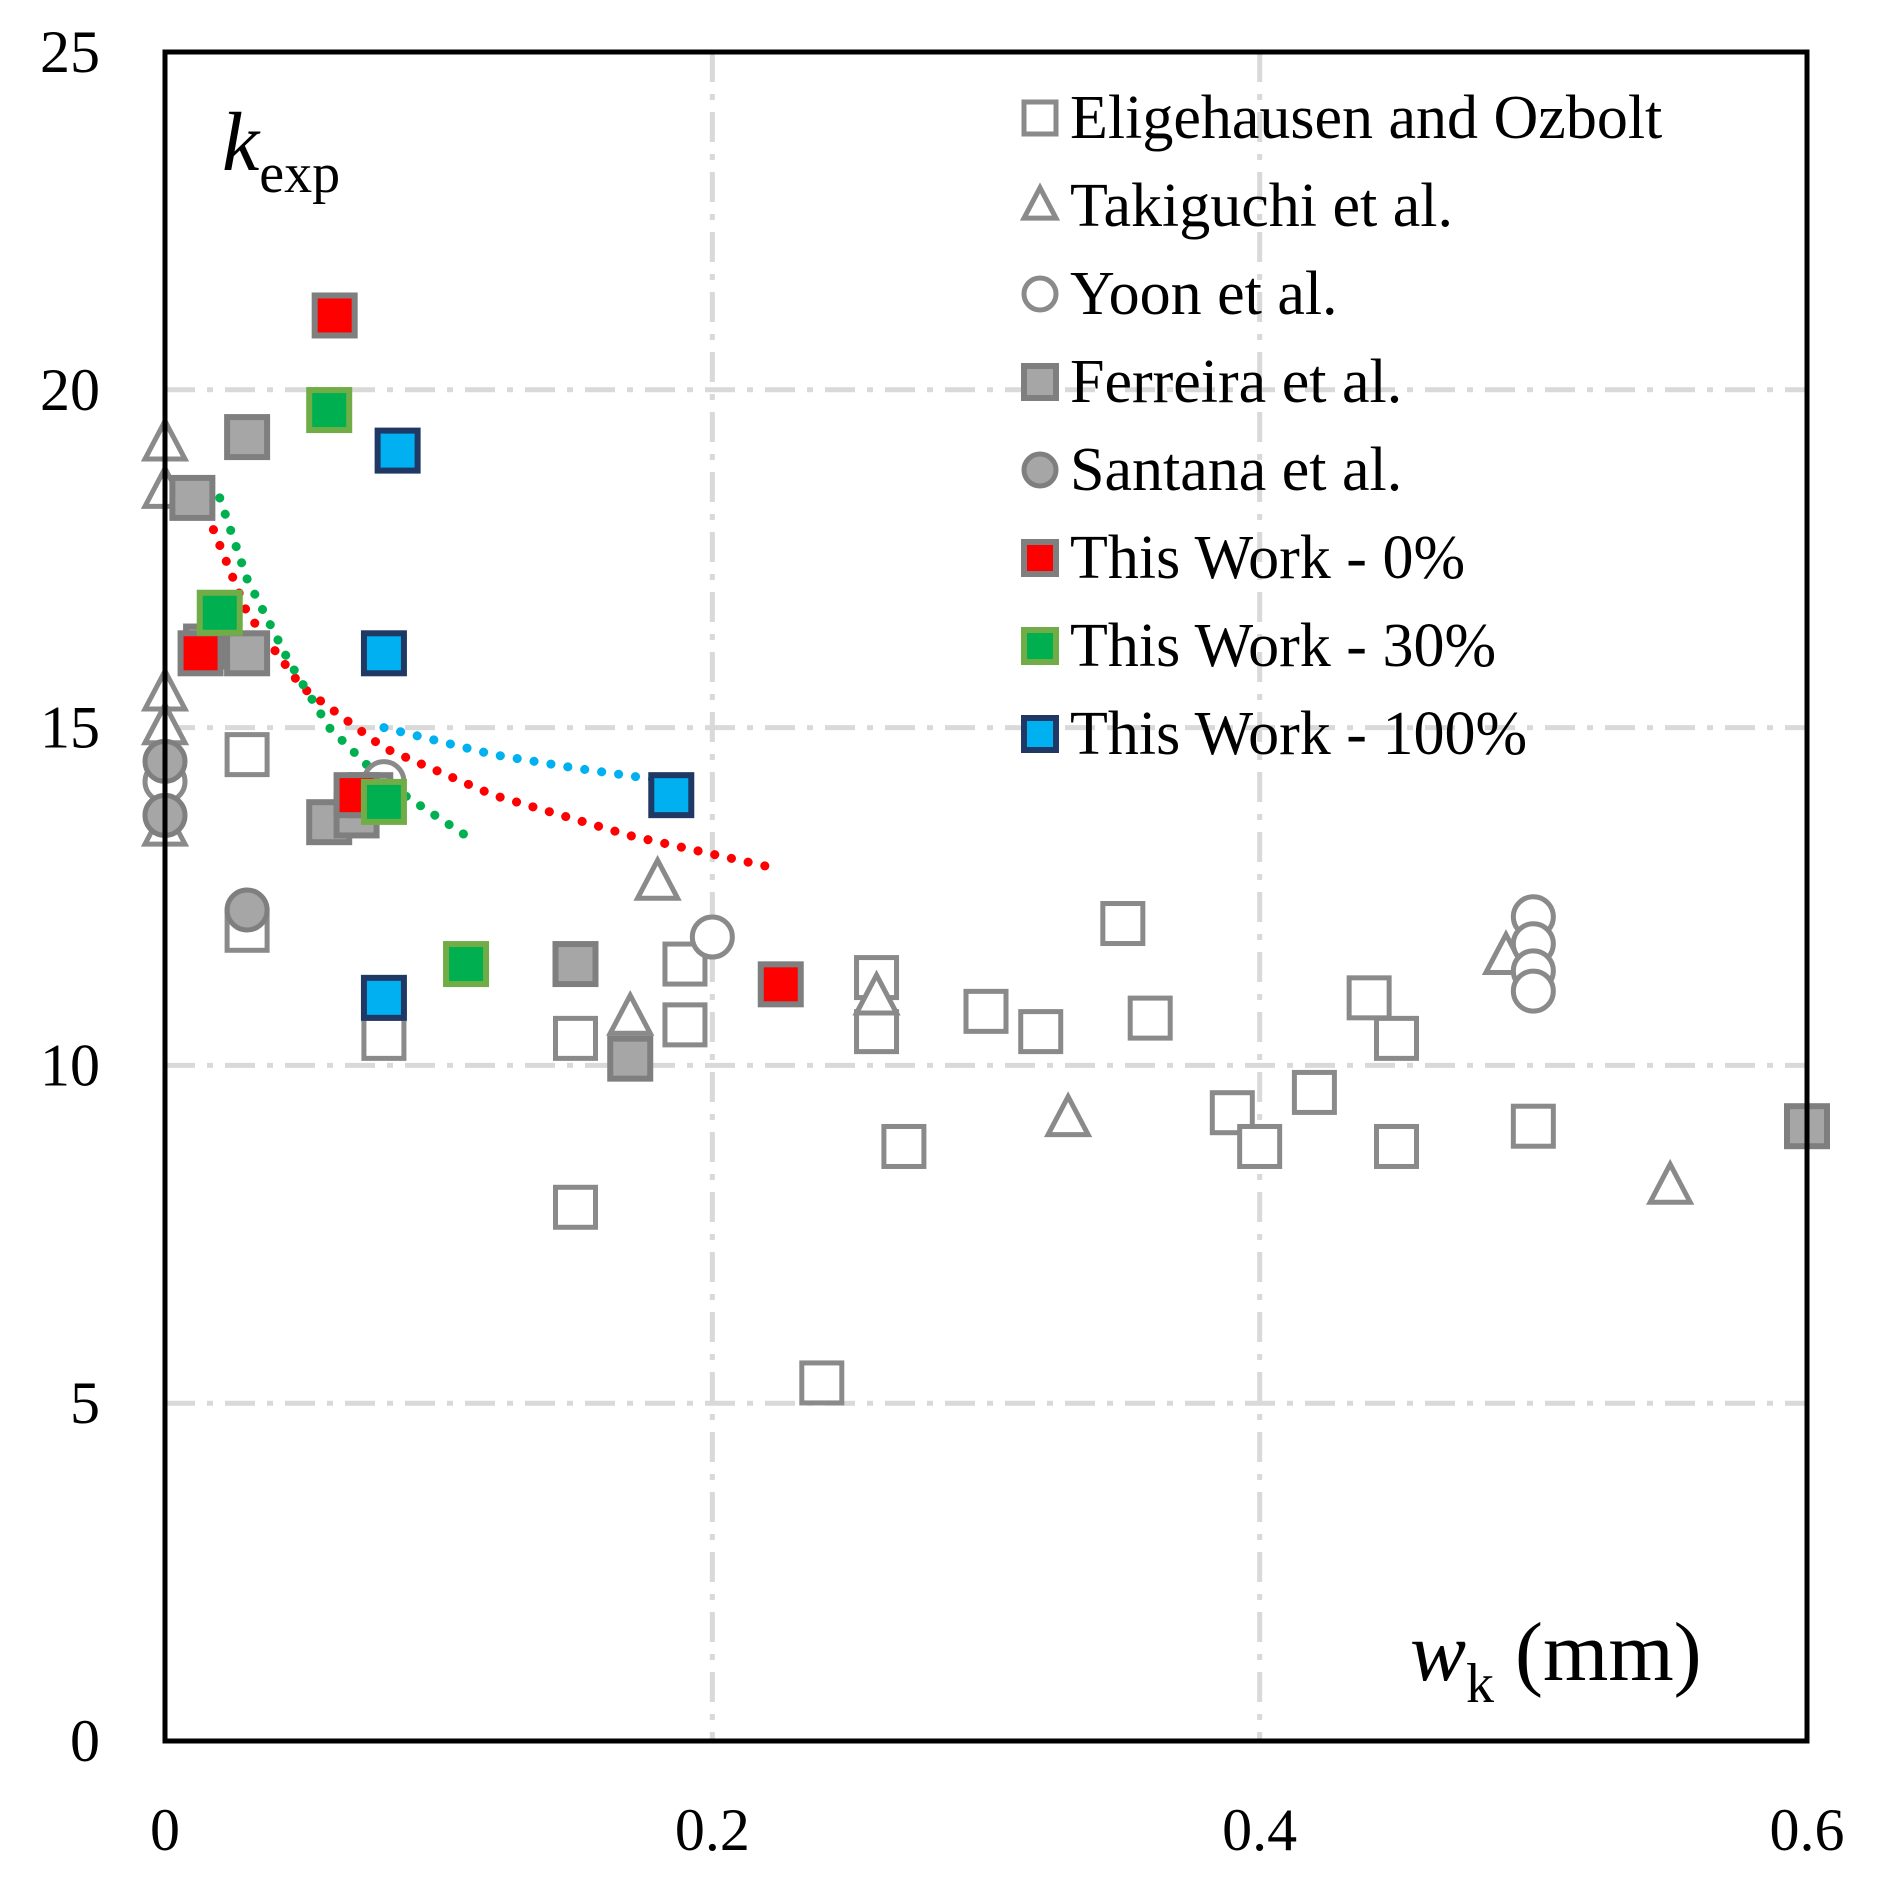 The image size is (1880, 1891). Describe the element at coordinates (70, 896) in the screenshot. I see `y-axis-ticks: 0 5 10 15 20 25` at that location.